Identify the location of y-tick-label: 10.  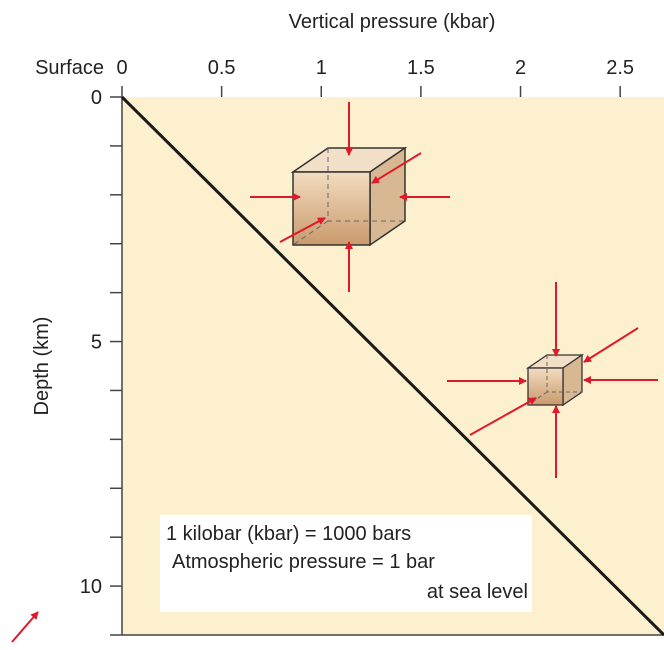
(91, 587).